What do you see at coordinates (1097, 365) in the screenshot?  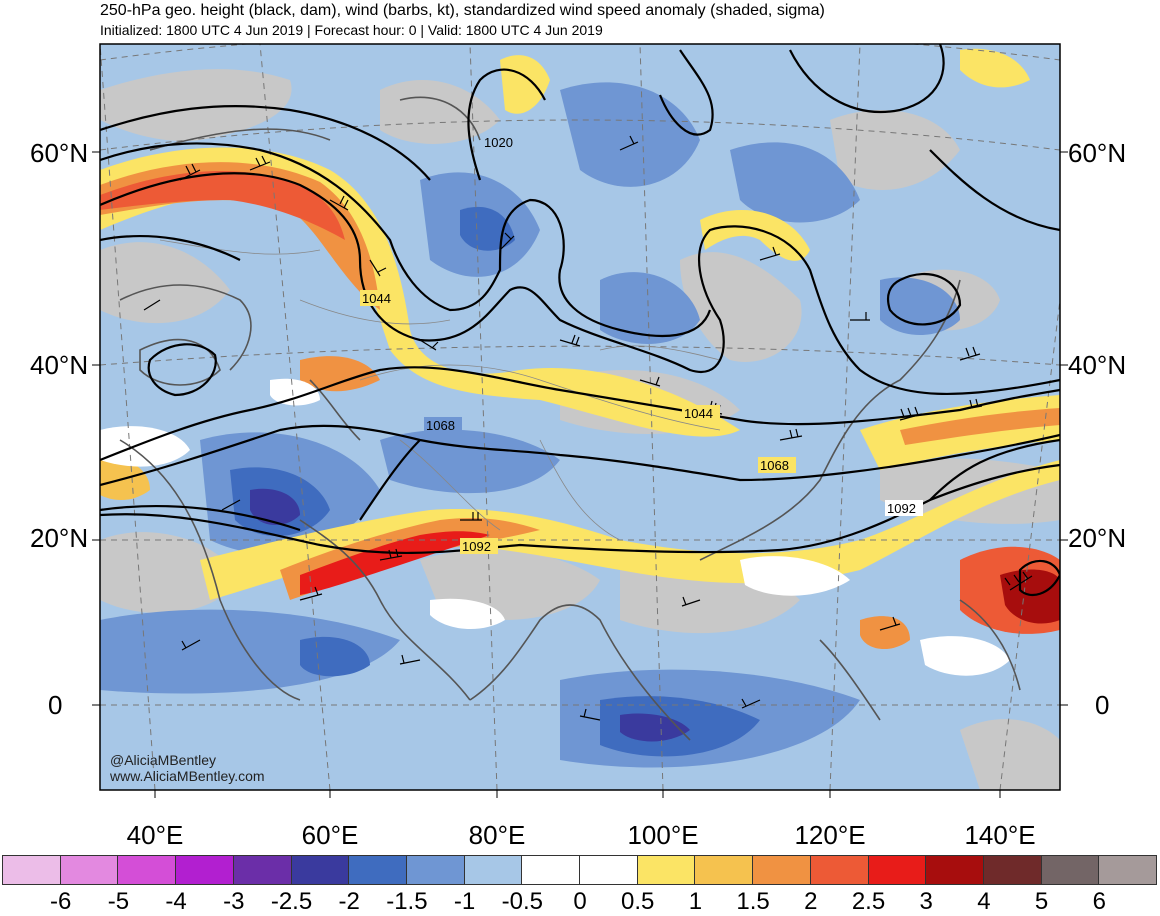 I see `lat-label-40n-right: 40°N` at bounding box center [1097, 365].